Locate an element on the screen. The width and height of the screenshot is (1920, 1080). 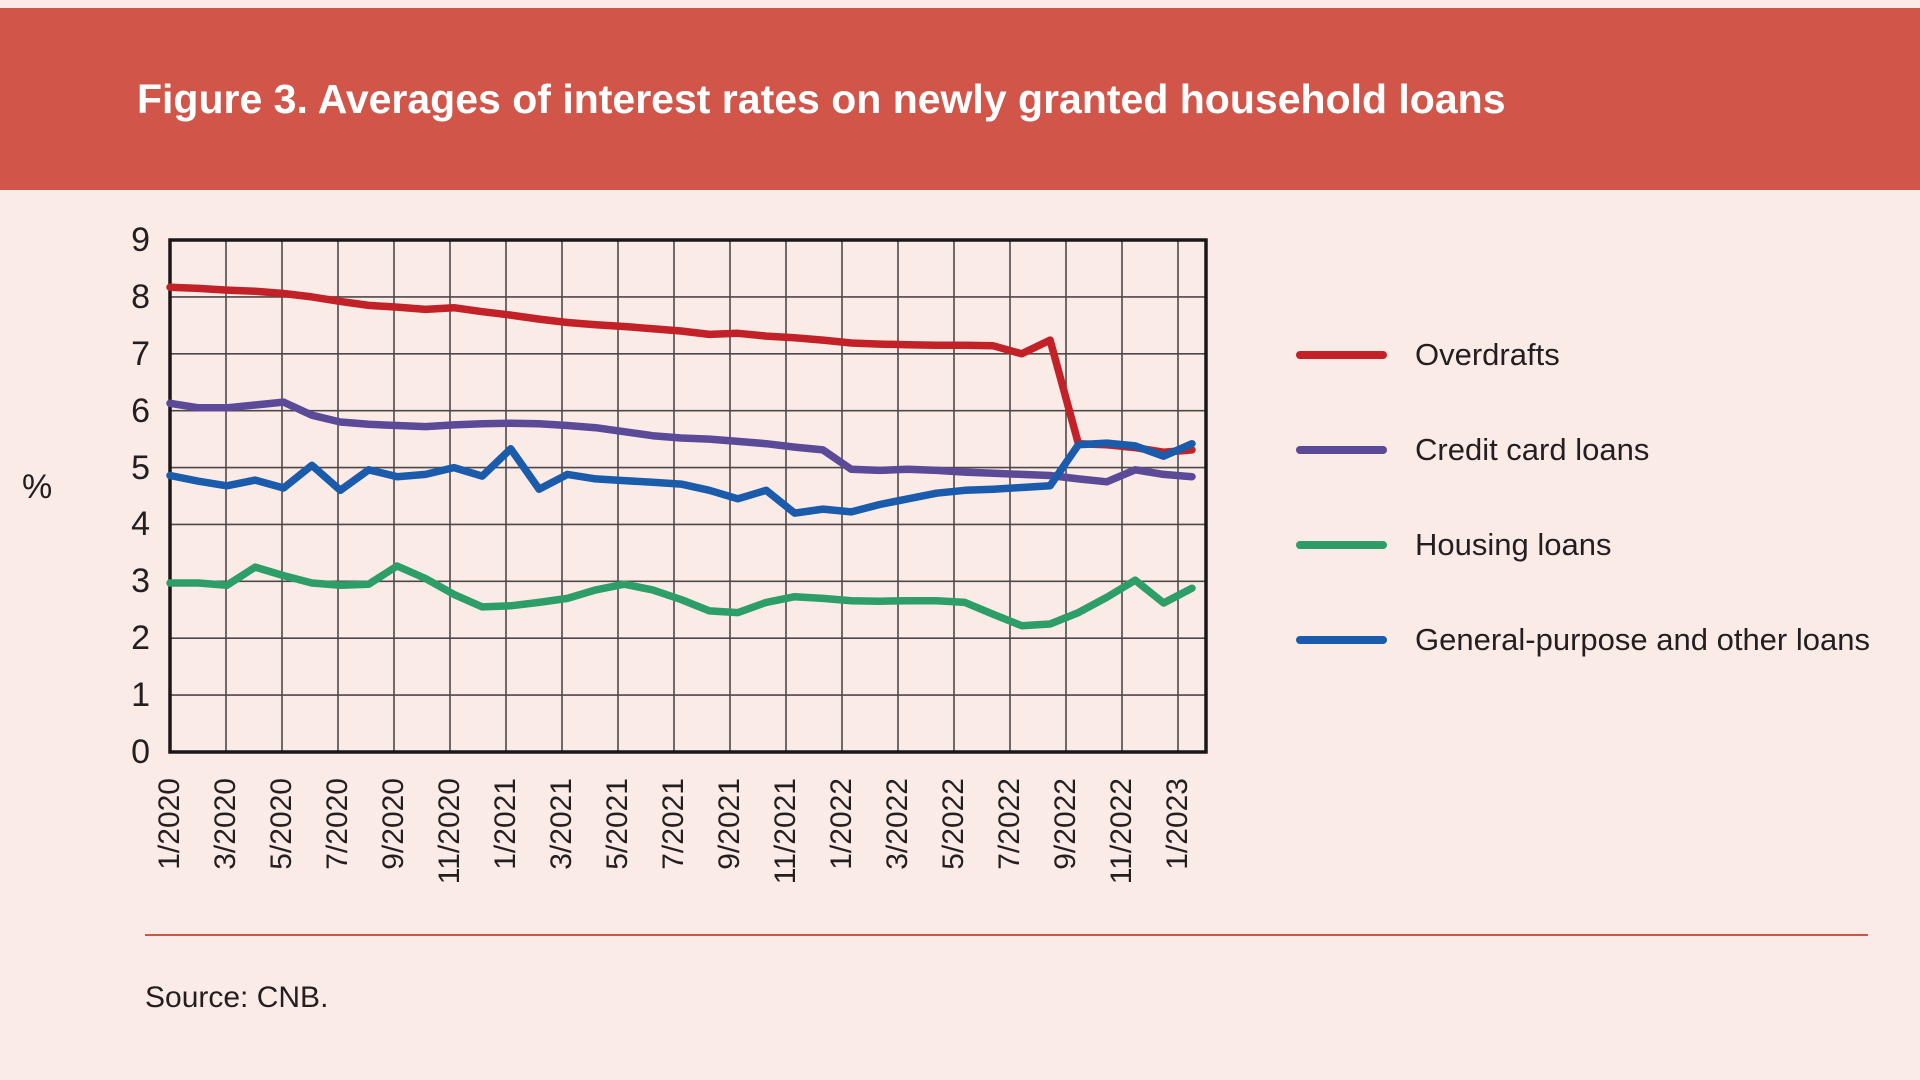
y-tick-label: 1 is located at coordinates (140, 695).